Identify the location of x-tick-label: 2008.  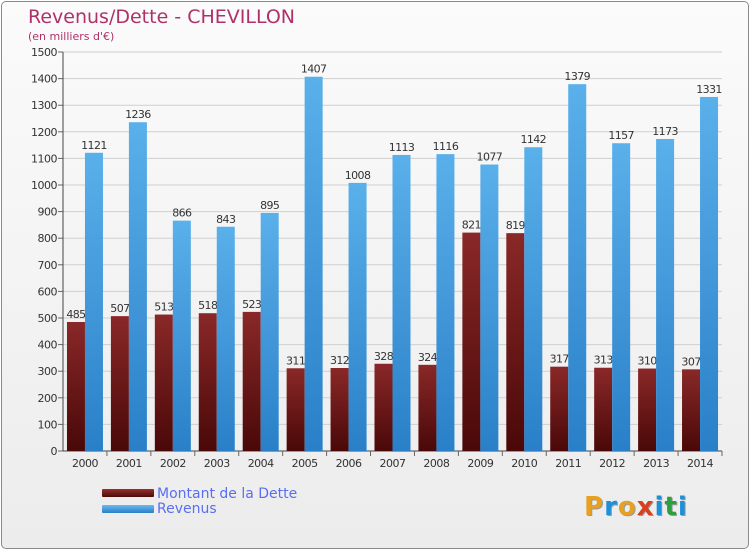
(436, 463).